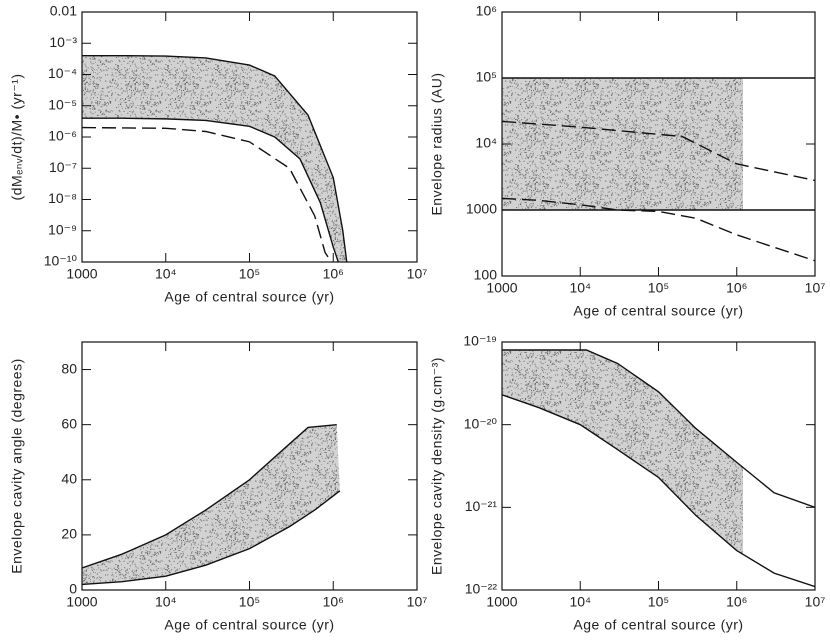 The width and height of the screenshot is (830, 641). What do you see at coordinates (486, 275) in the screenshot?
I see `y-tick-label: 100` at bounding box center [486, 275].